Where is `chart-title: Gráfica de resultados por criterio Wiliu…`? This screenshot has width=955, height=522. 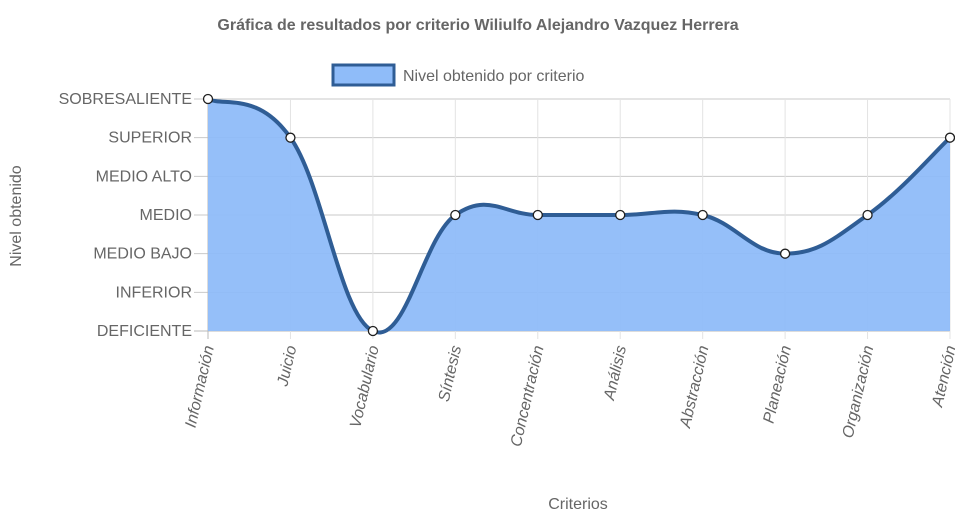
chart-title: Gráfica de resultados por criterio Wiliu… is located at coordinates (477, 25).